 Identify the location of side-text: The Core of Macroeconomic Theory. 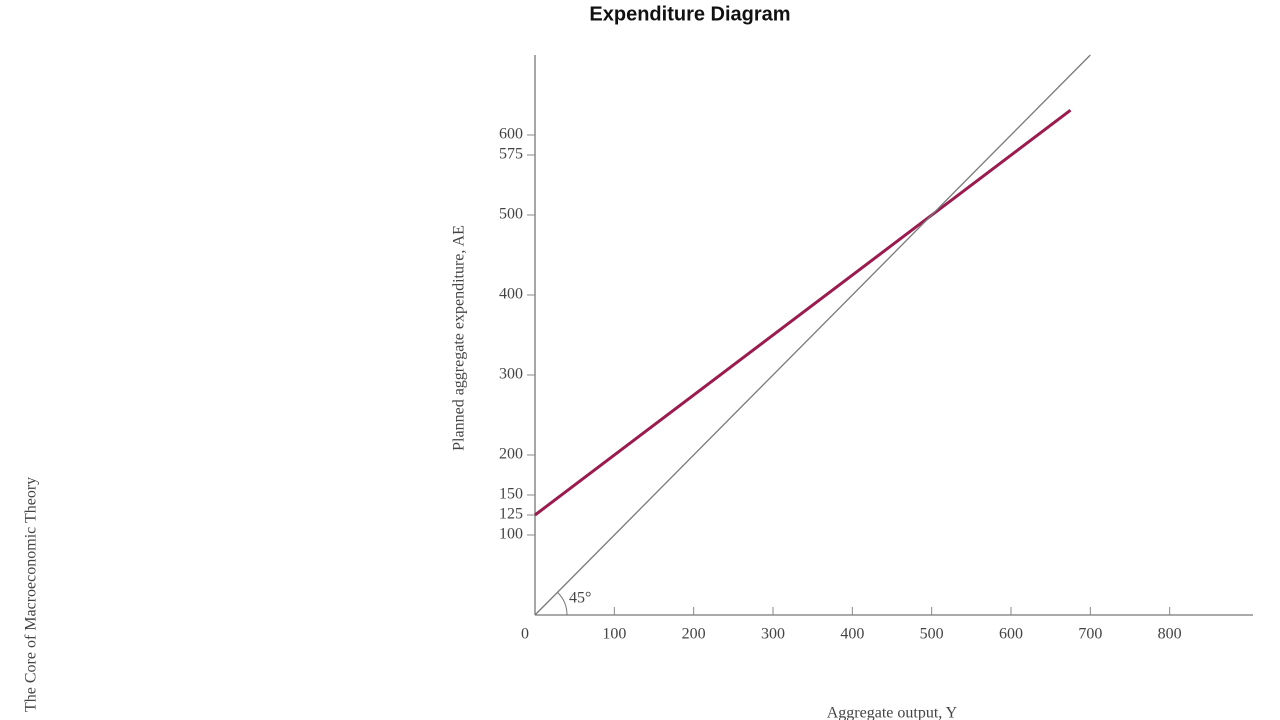
(31, 594).